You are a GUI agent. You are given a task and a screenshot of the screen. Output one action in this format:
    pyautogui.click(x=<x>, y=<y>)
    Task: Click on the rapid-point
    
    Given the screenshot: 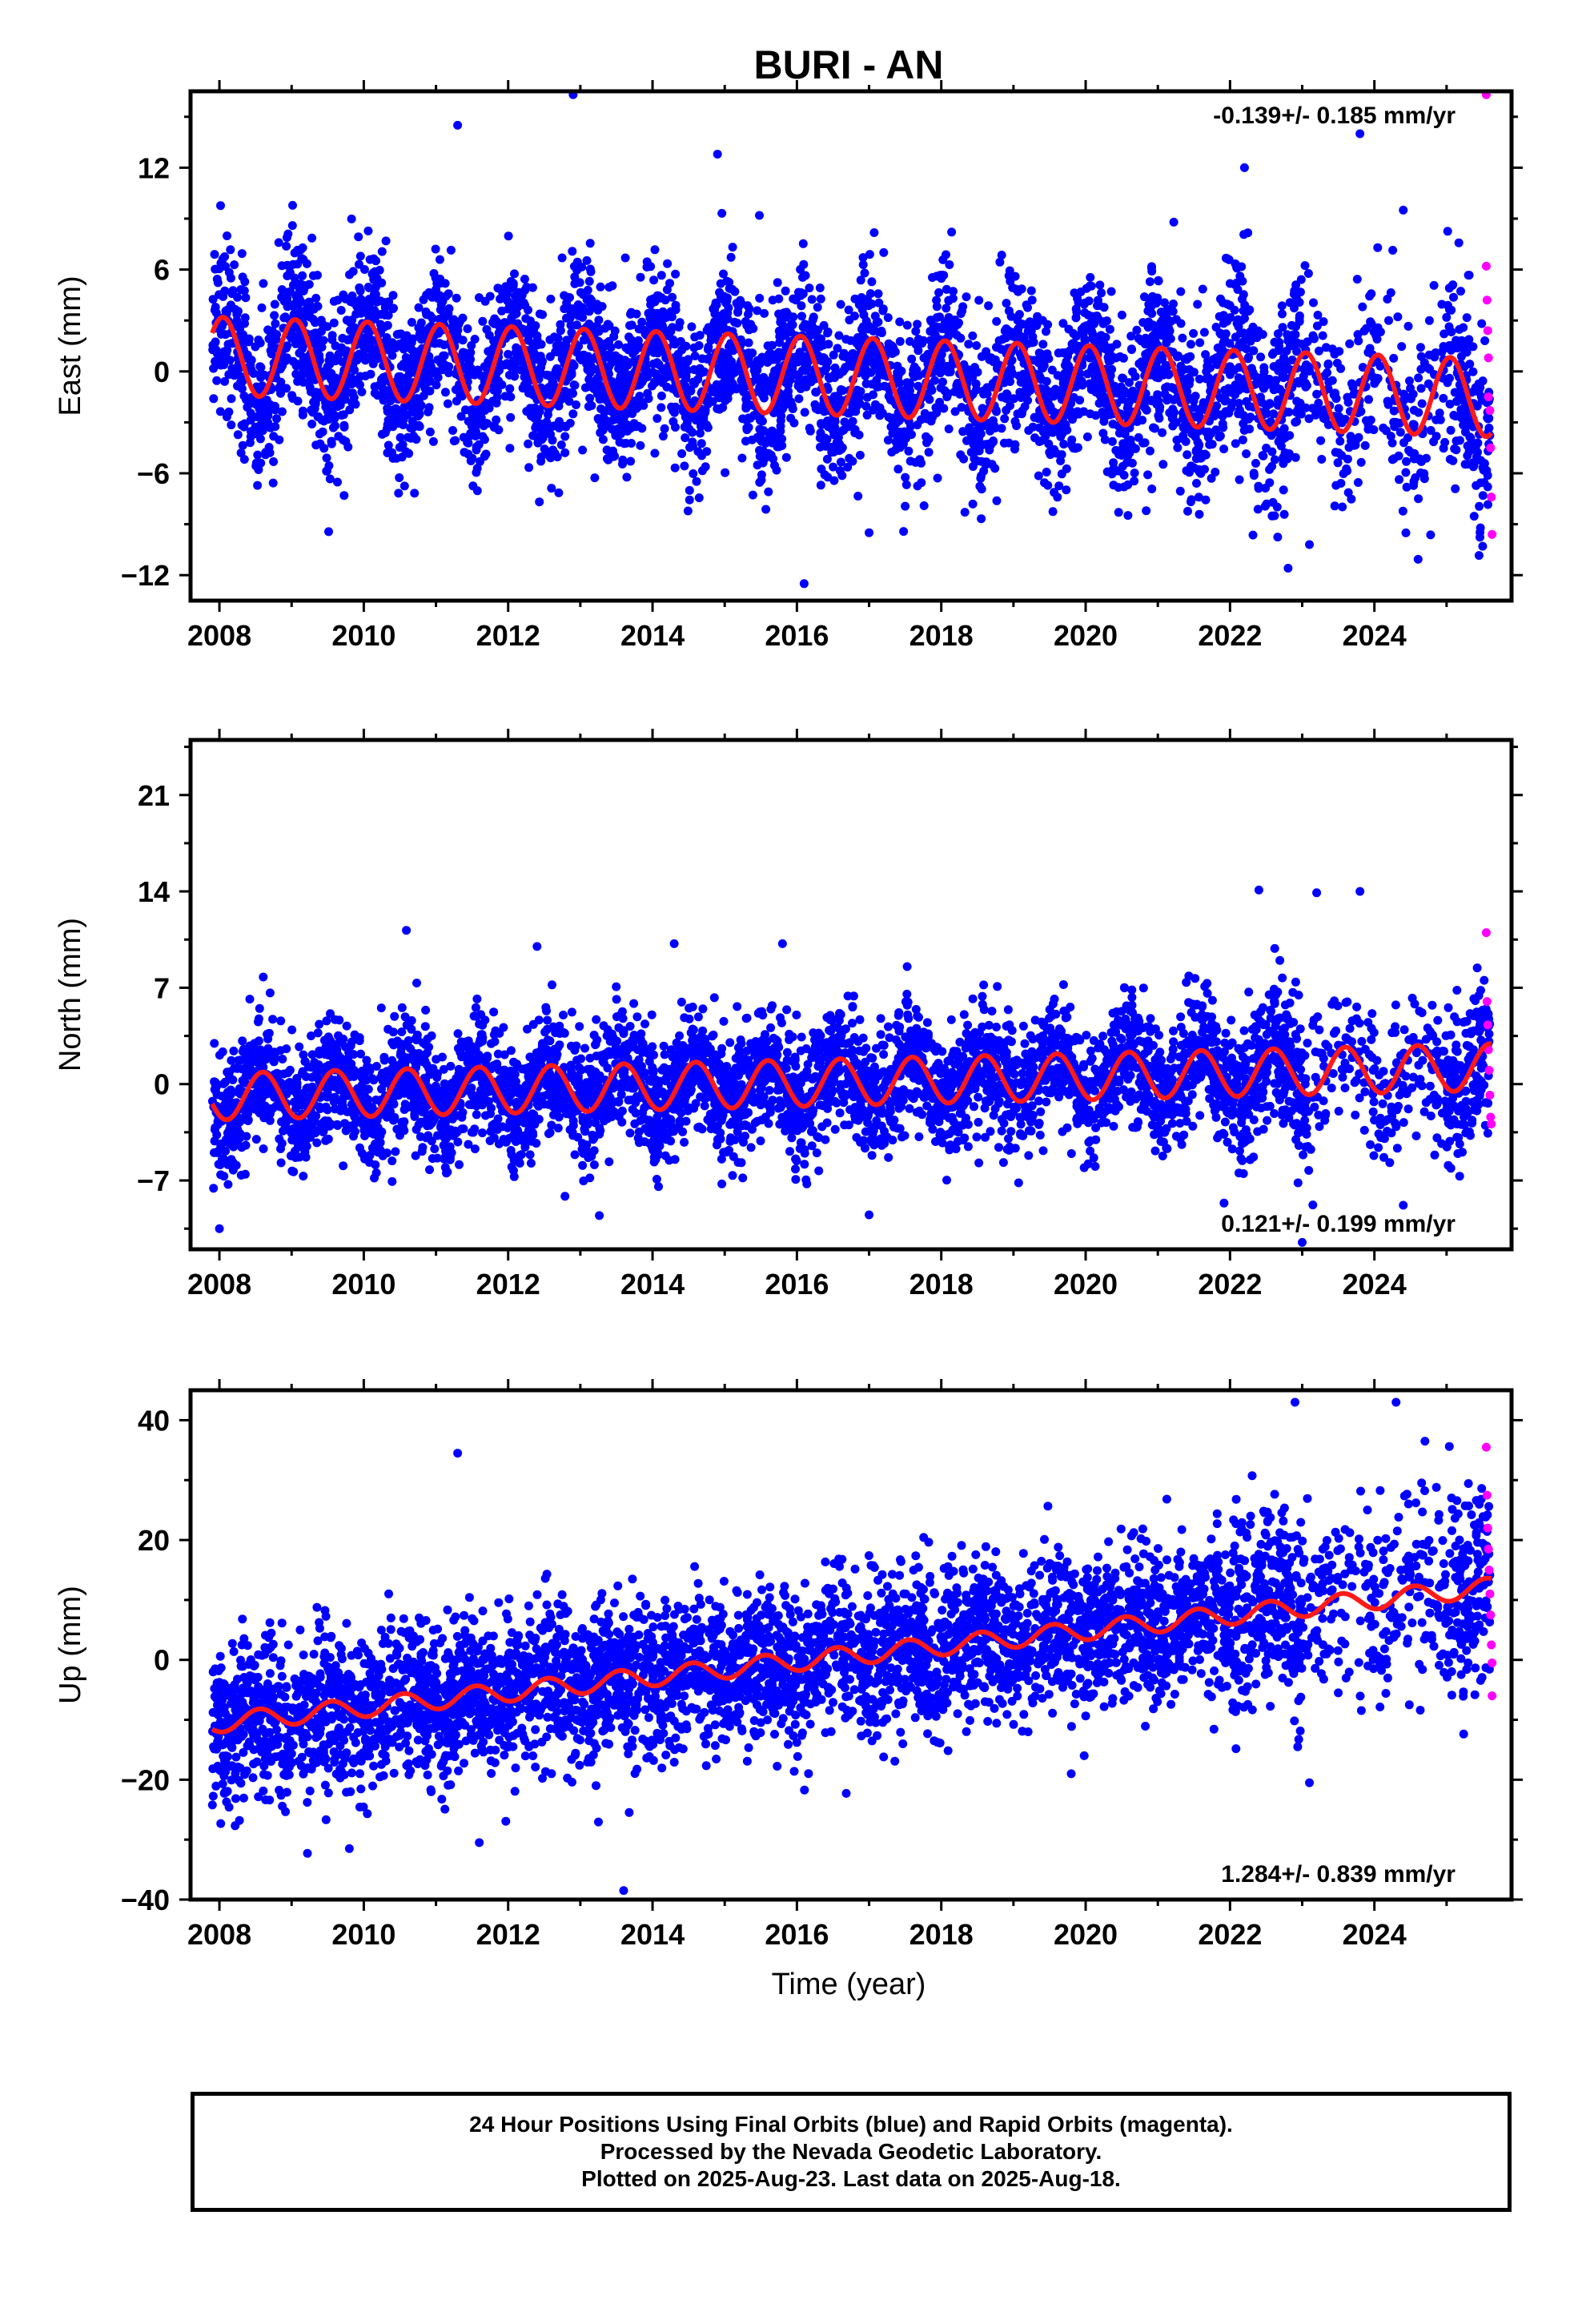 What is the action you would take?
    pyautogui.click(x=1489, y=358)
    